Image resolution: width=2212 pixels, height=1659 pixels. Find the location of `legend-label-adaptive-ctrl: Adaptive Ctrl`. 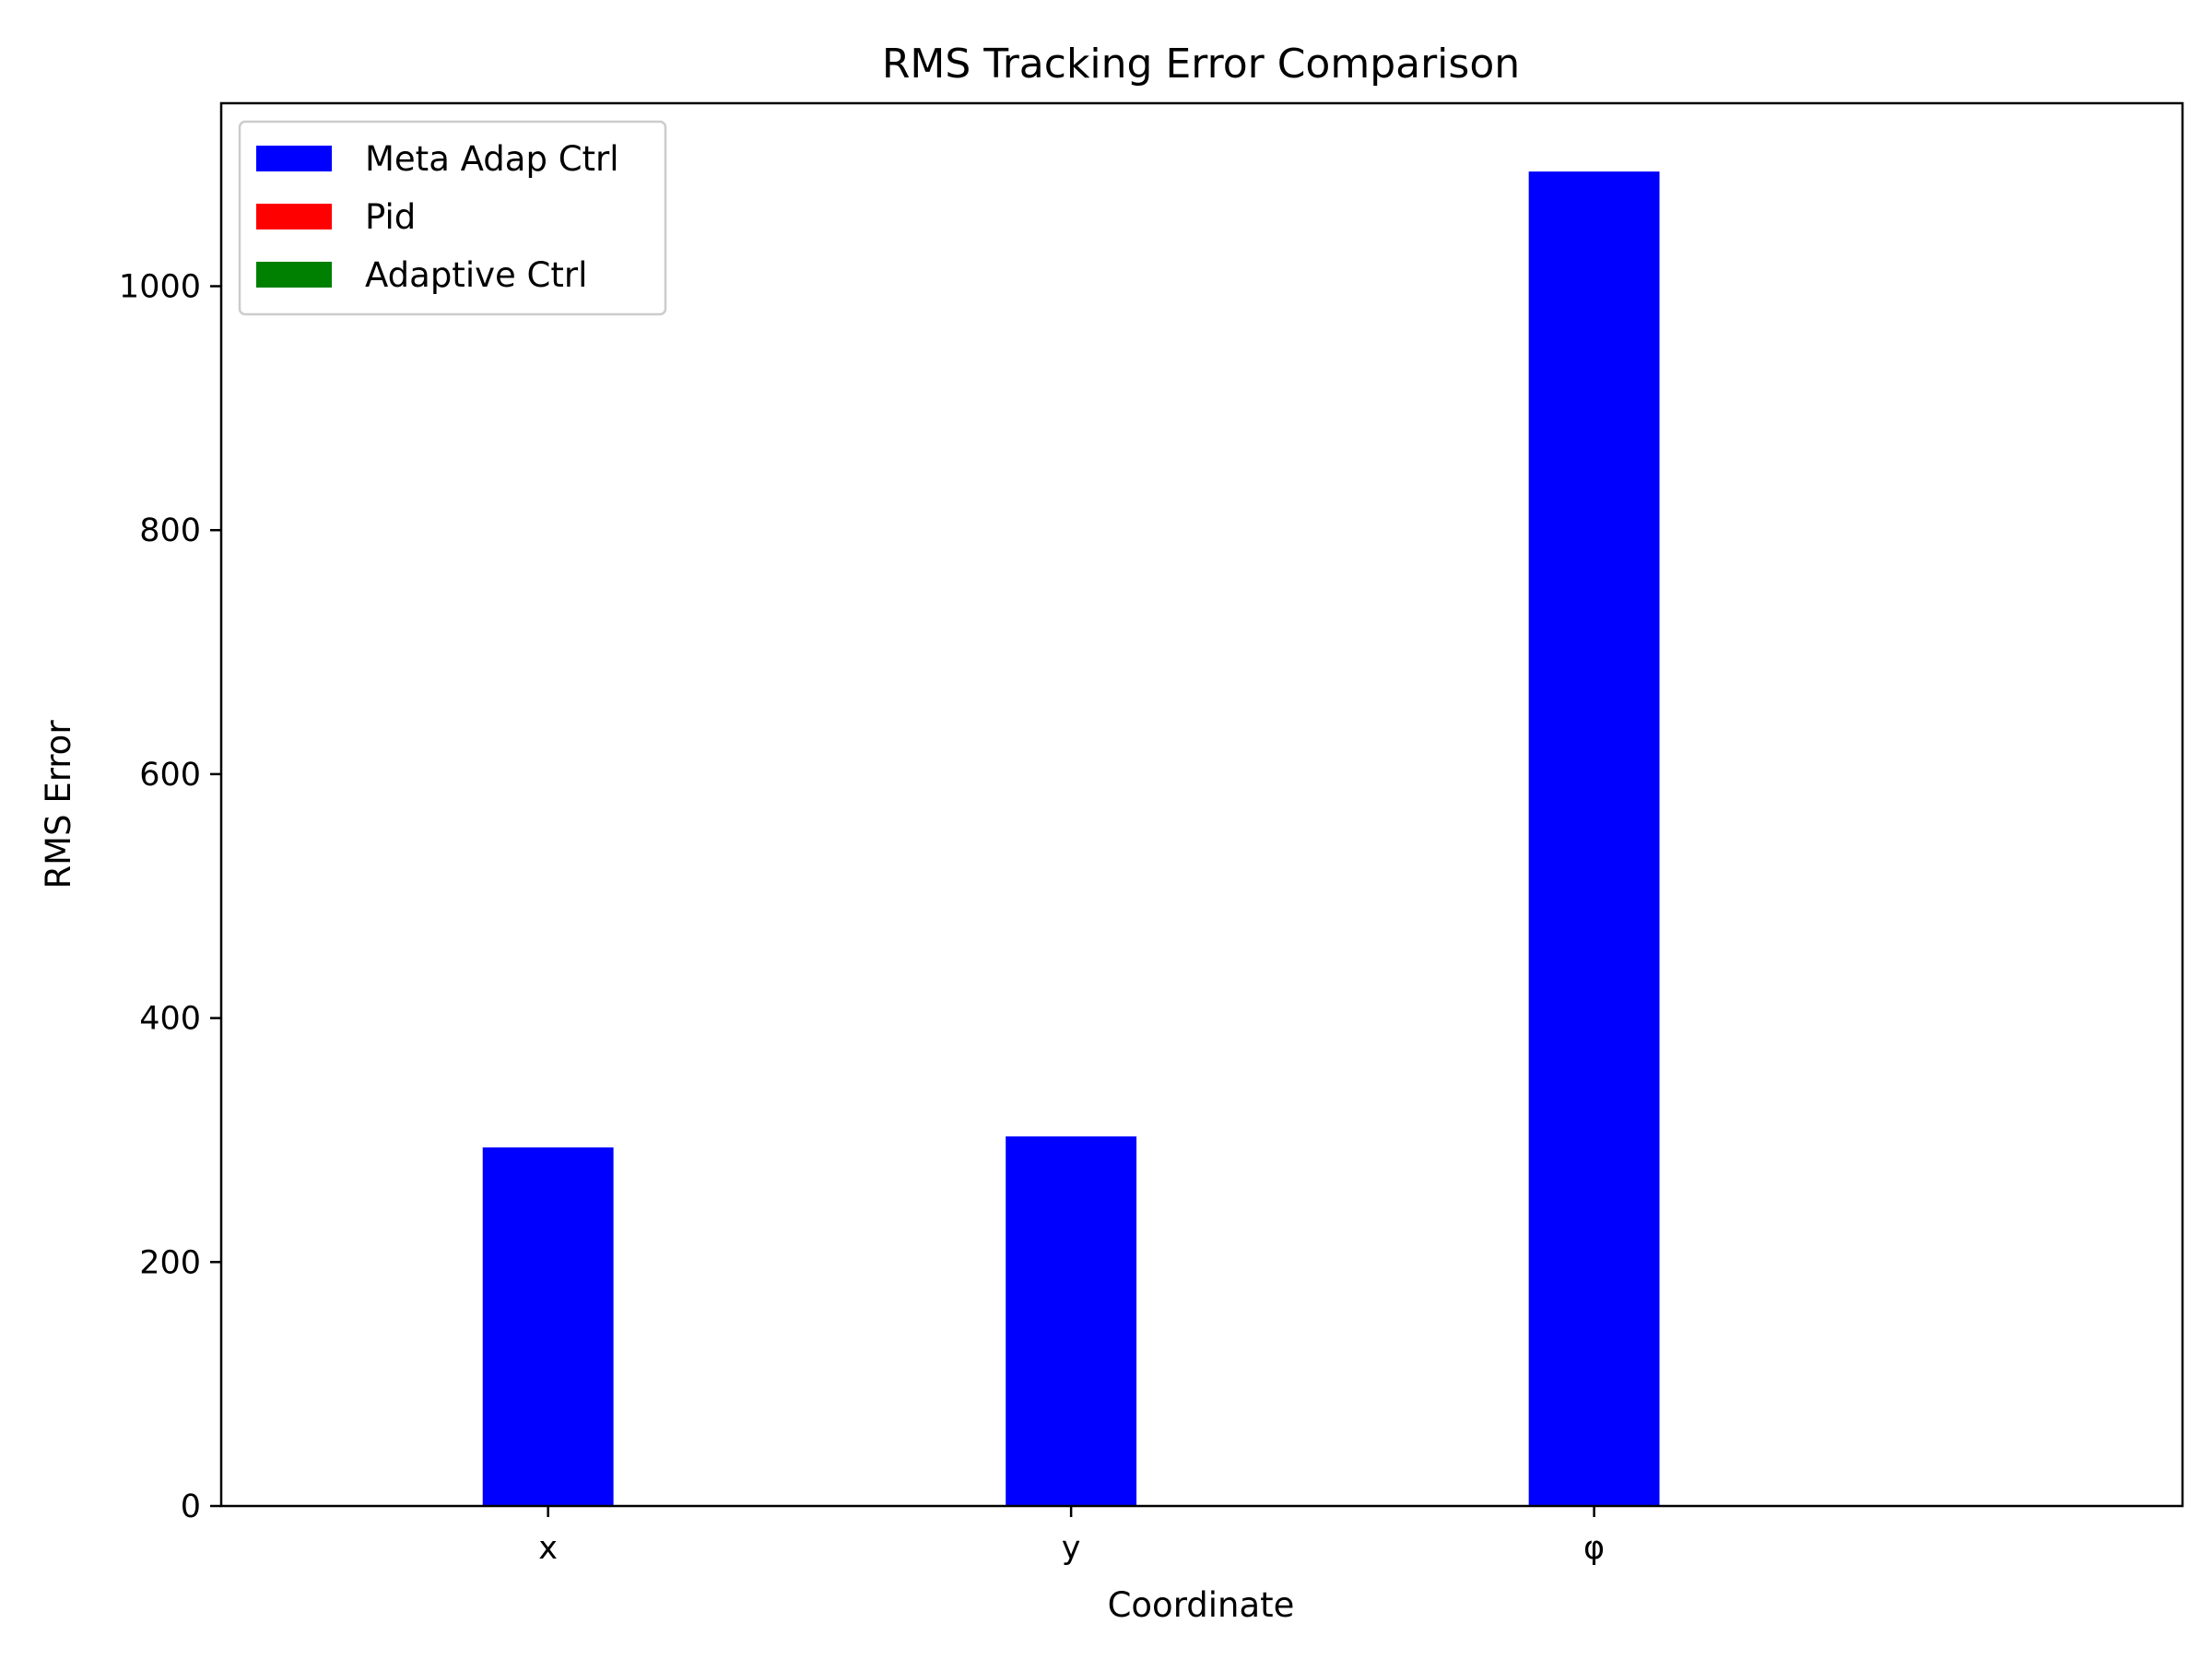

legend-label-adaptive-ctrl: Adaptive Ctrl is located at coordinates (476, 275).